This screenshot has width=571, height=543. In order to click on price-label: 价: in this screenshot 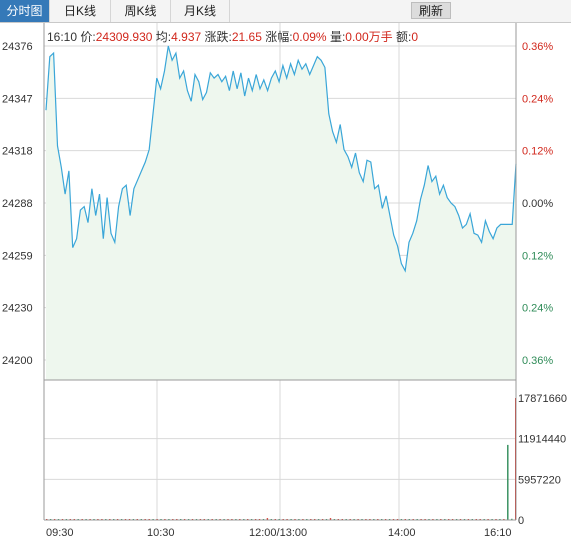, I will do `click(88, 37)`.